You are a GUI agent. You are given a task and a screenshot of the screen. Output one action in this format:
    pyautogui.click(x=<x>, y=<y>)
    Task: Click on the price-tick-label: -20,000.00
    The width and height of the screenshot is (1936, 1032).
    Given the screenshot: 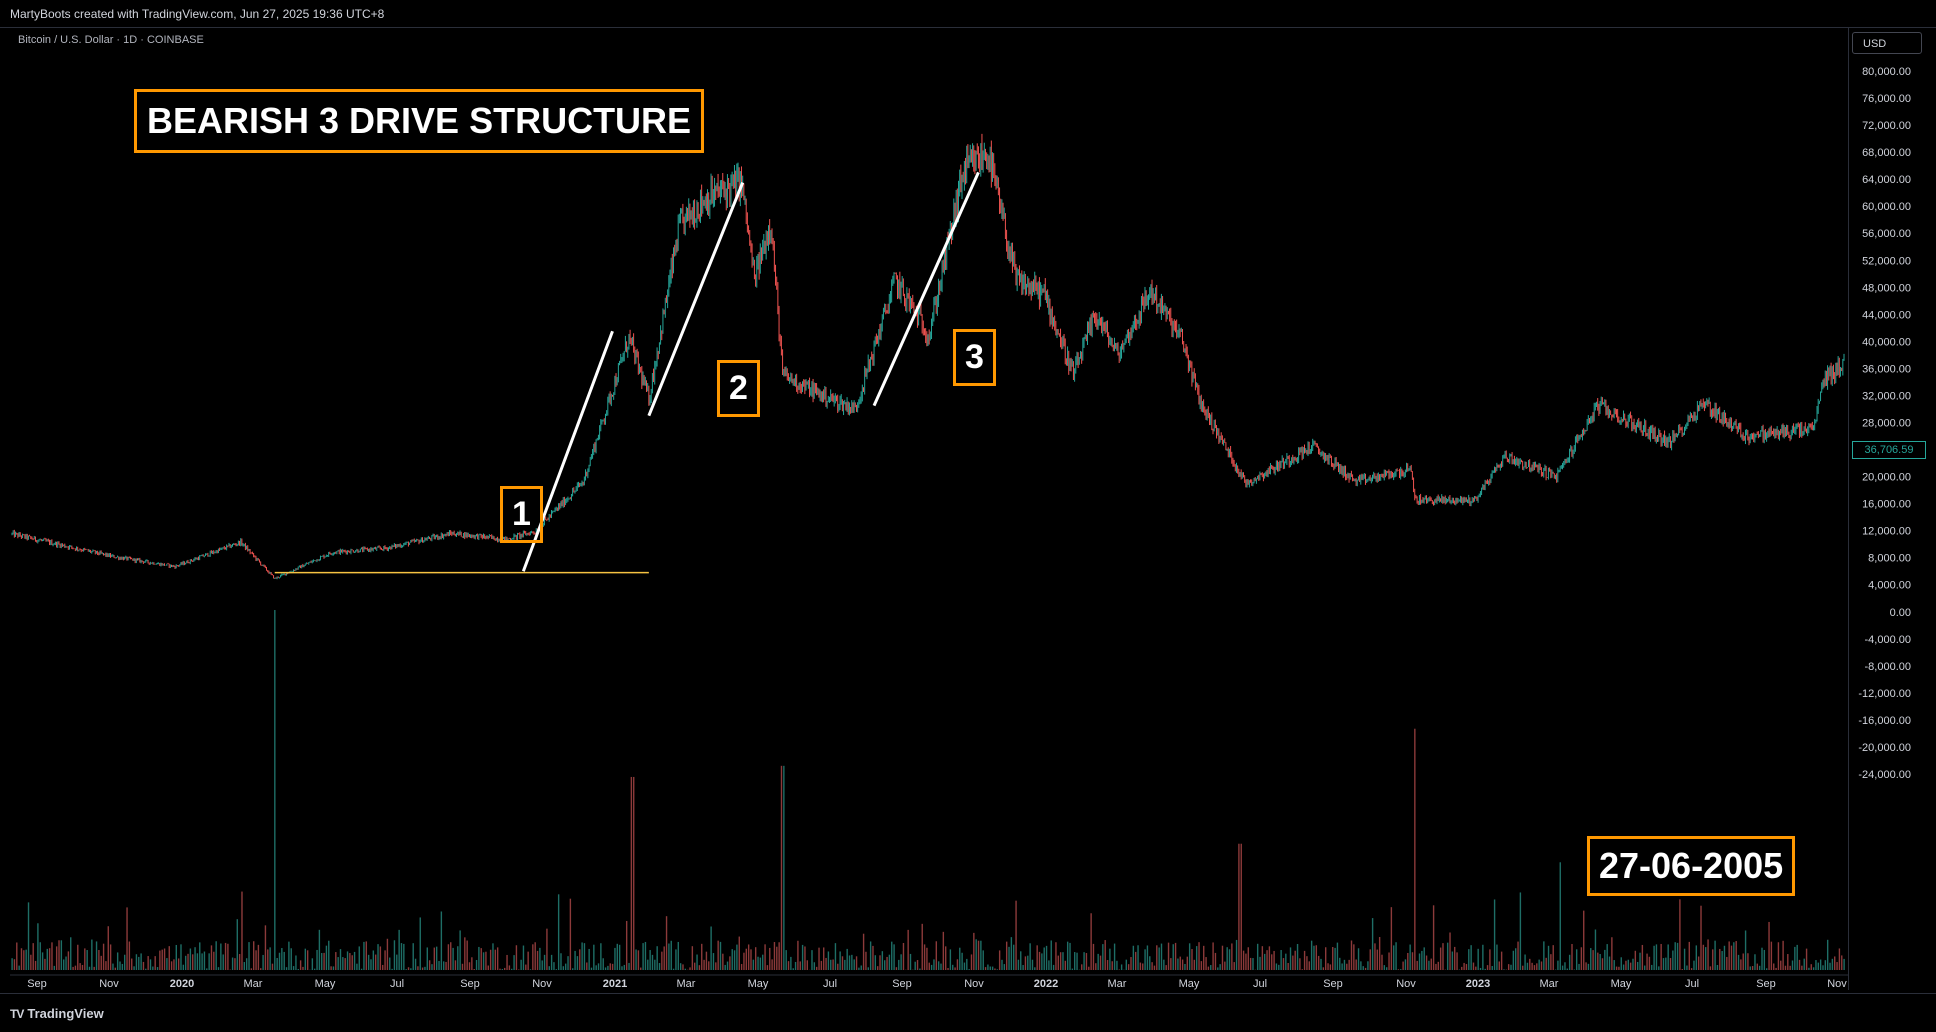 What is the action you would take?
    pyautogui.click(x=1884, y=748)
    